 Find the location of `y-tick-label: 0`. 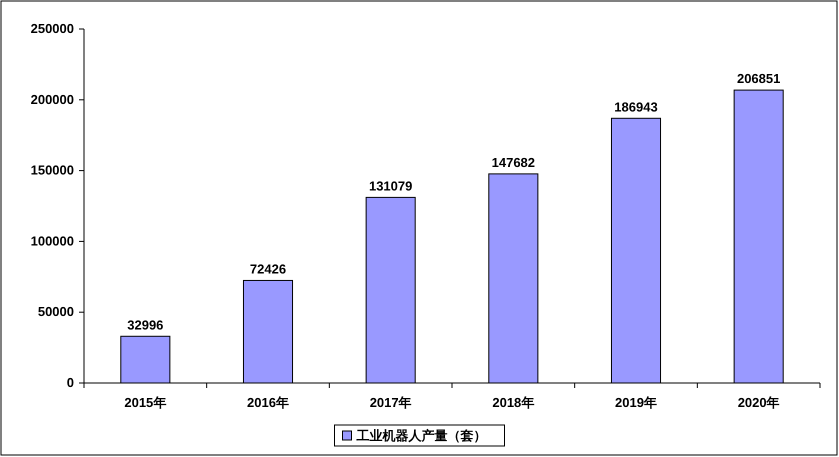

y-tick-label: 0 is located at coordinates (70, 382).